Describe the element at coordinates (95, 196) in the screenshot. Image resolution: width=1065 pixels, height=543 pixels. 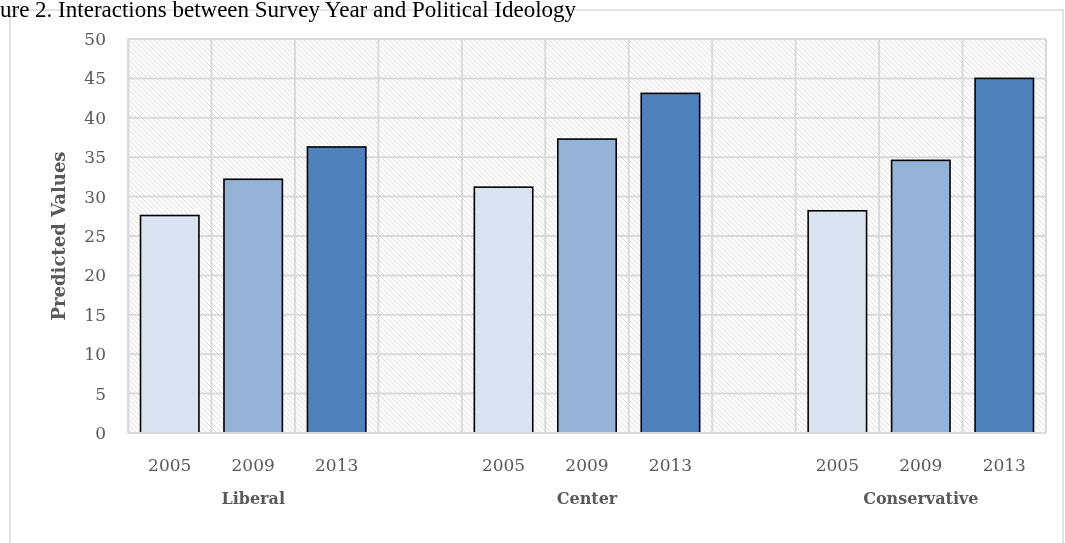
I see `y-tick-label: 30` at that location.